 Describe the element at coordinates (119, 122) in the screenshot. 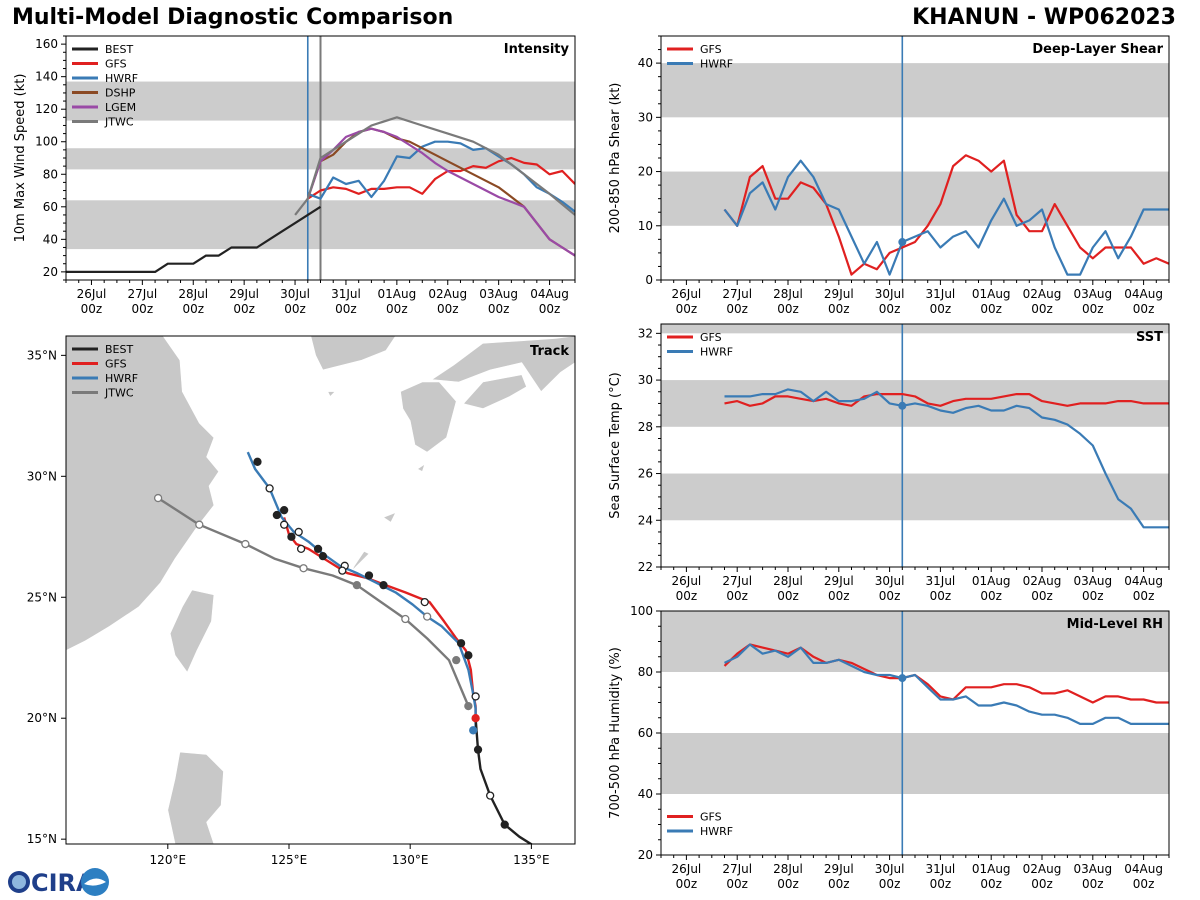

I see `legend-label-jtwc: JTWC` at that location.